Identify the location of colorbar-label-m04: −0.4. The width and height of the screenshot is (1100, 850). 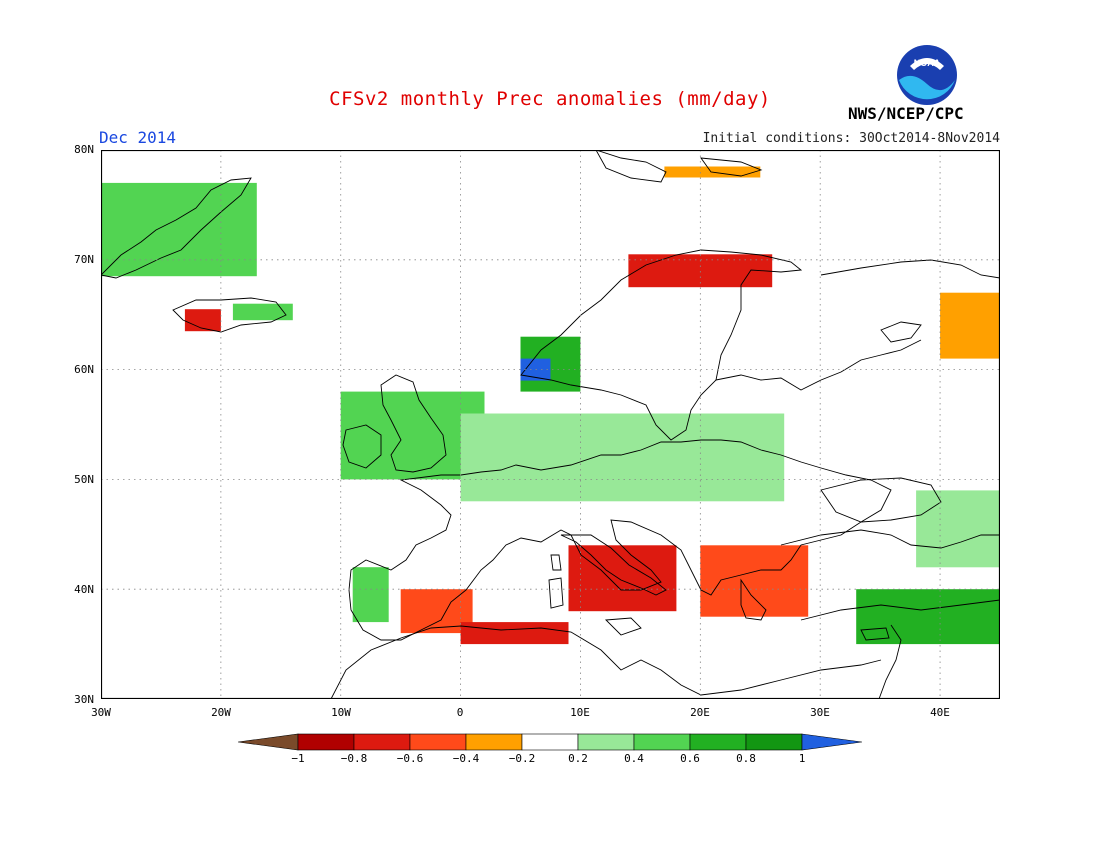
(466, 758).